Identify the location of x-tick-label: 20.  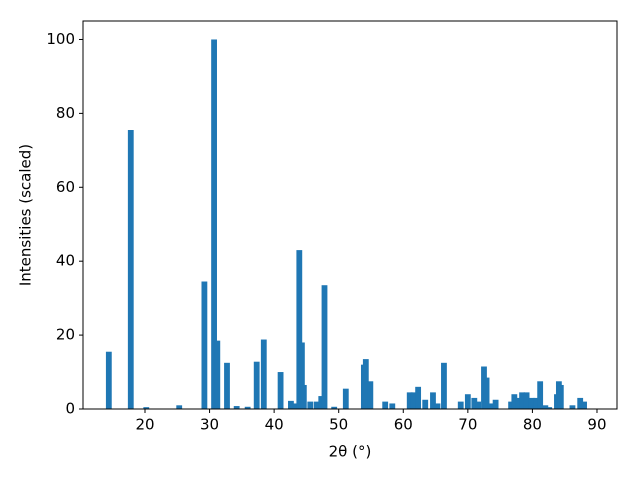
(144, 425).